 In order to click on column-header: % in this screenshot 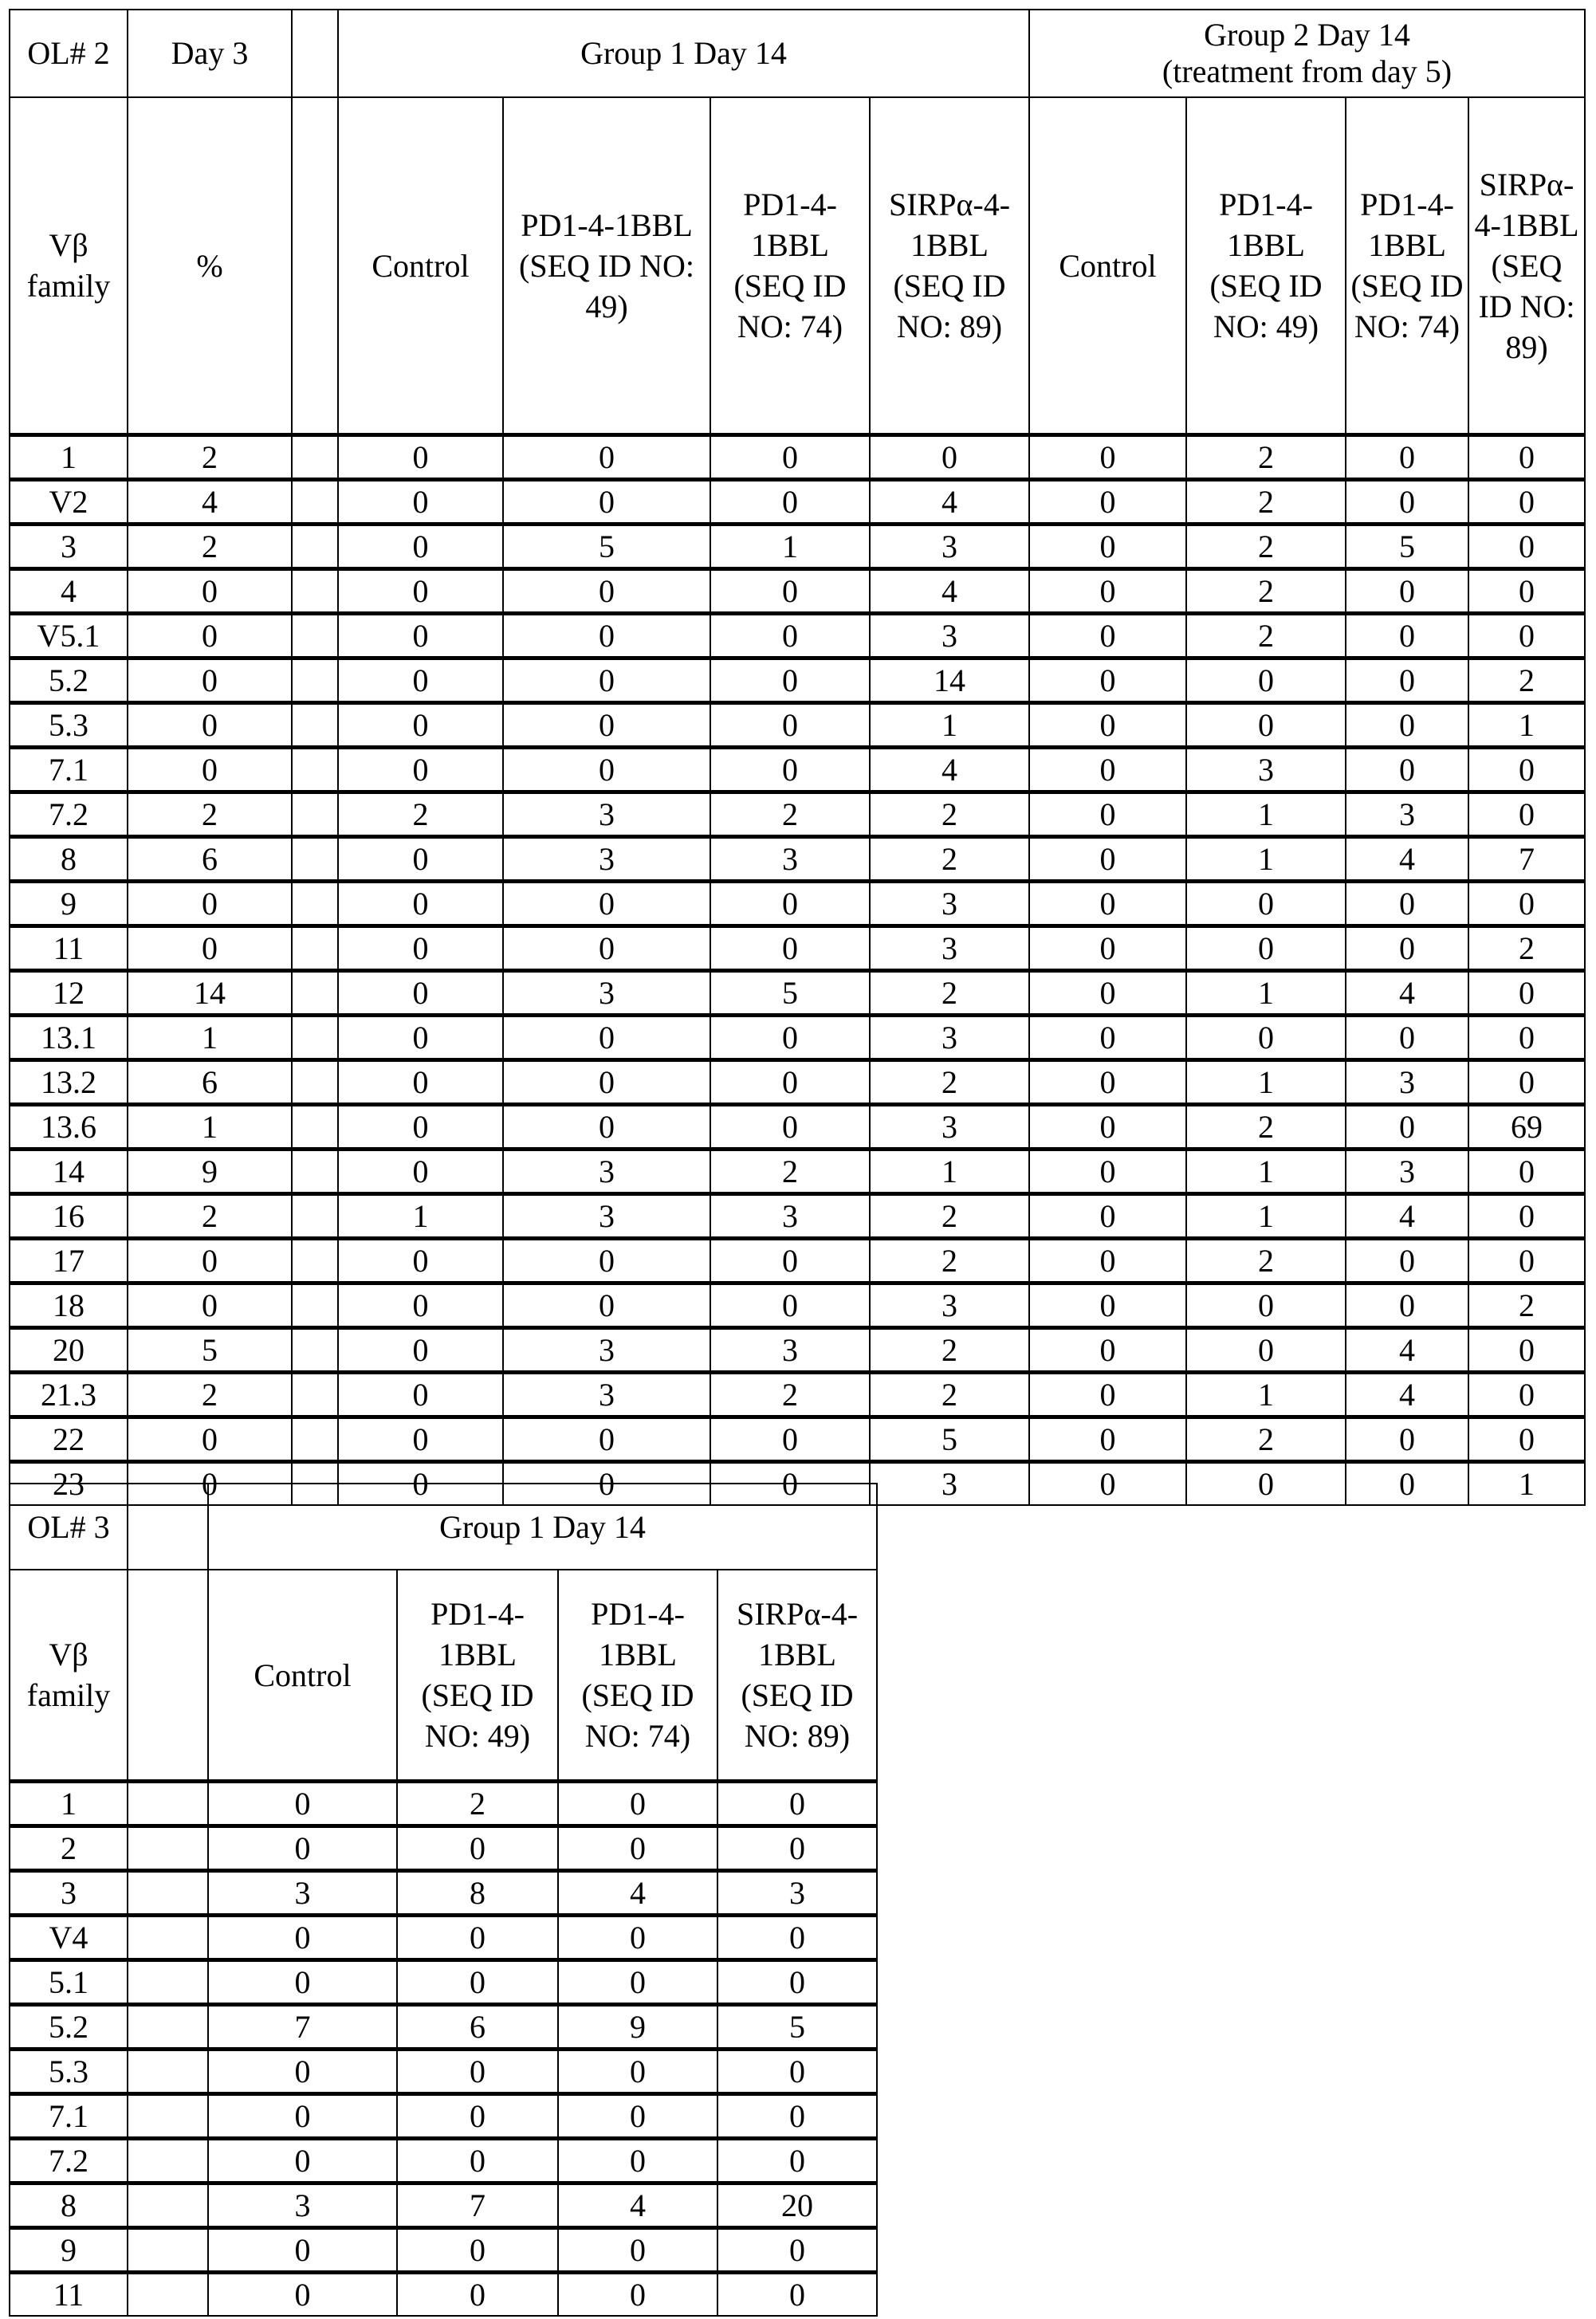, I will do `click(210, 266)`.